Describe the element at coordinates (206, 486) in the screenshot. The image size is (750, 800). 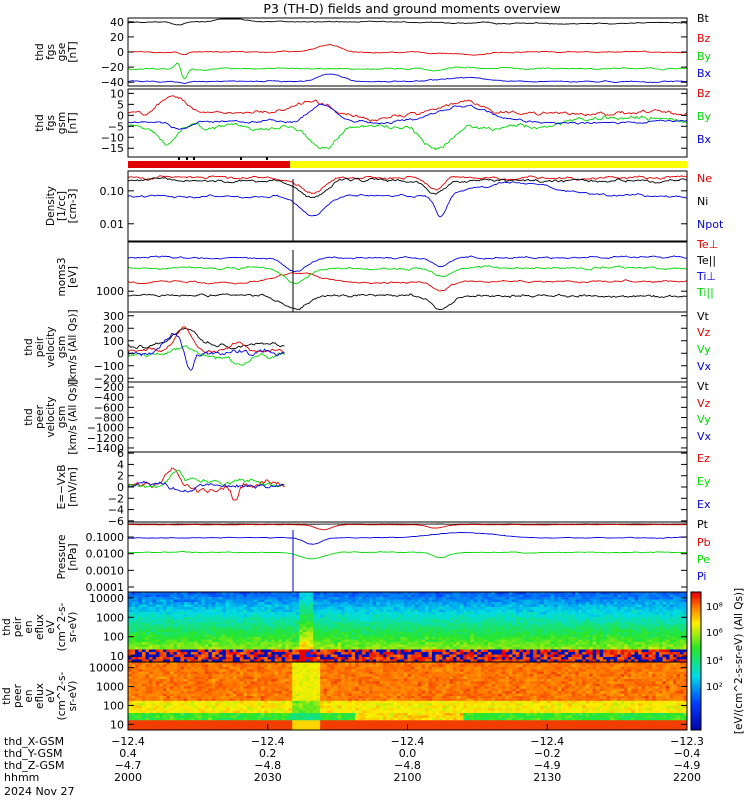
I see `series-line-blue` at that location.